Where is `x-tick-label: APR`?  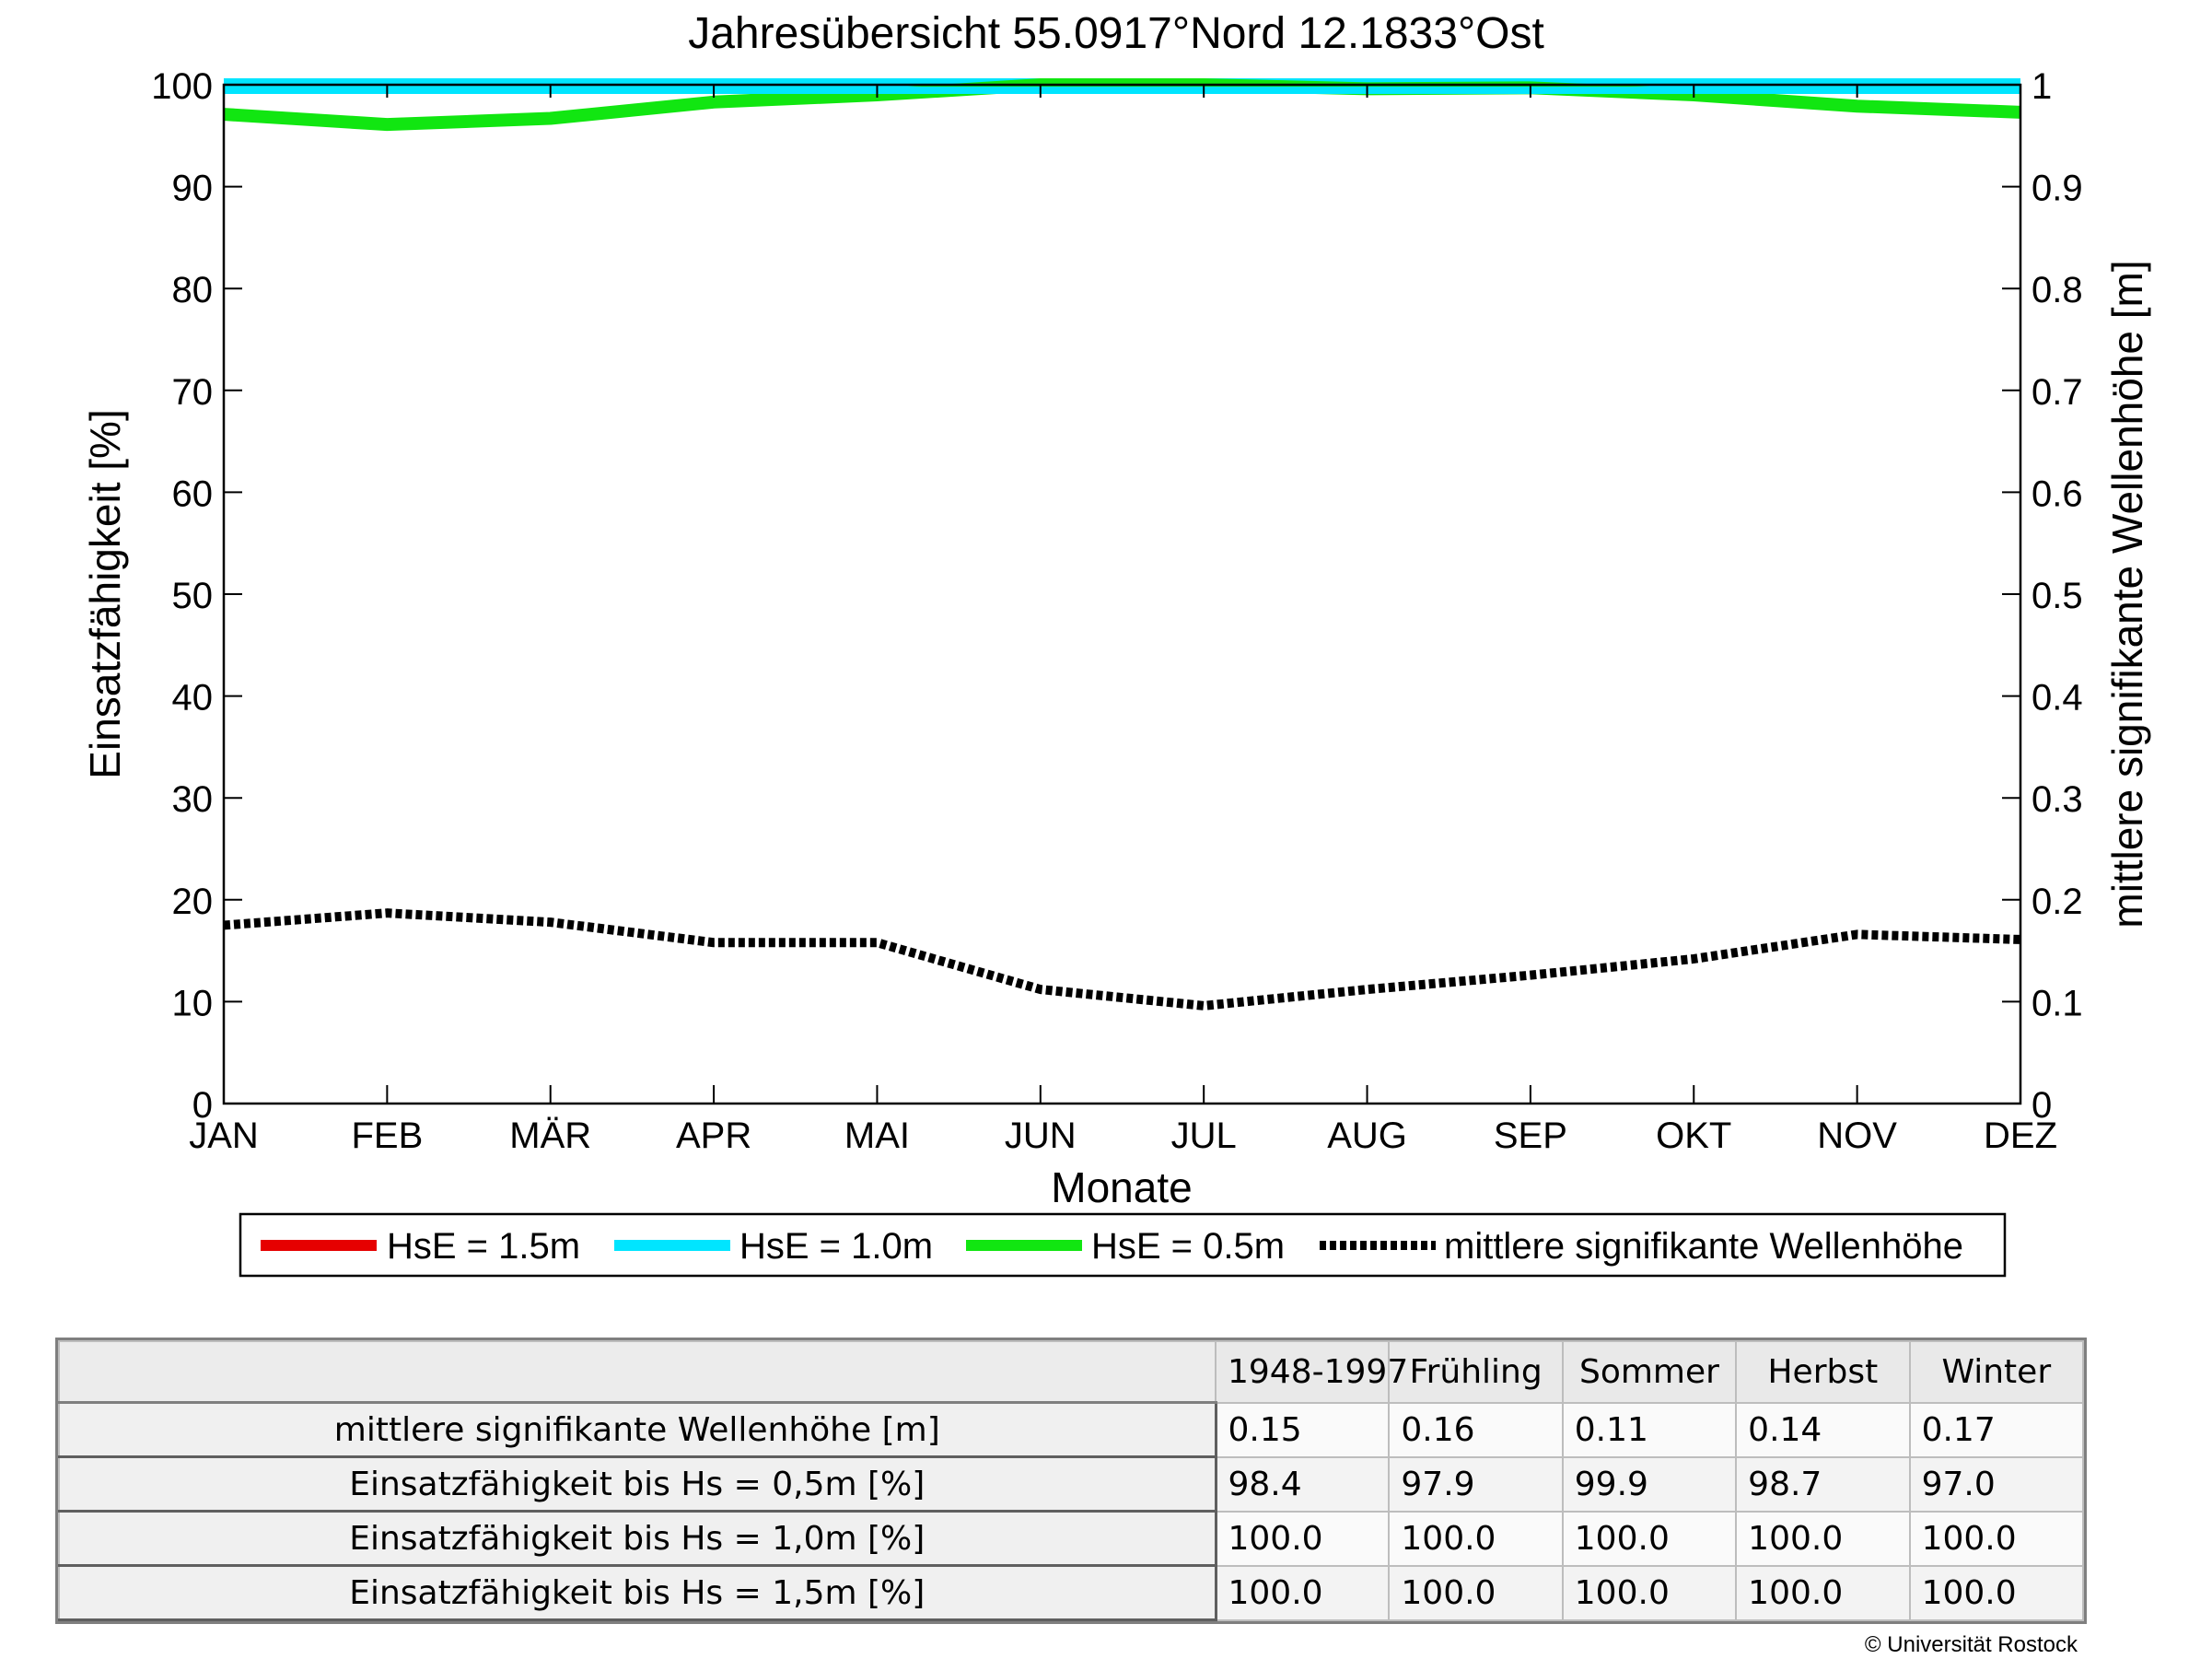
x-tick-label: APR is located at coordinates (714, 1136).